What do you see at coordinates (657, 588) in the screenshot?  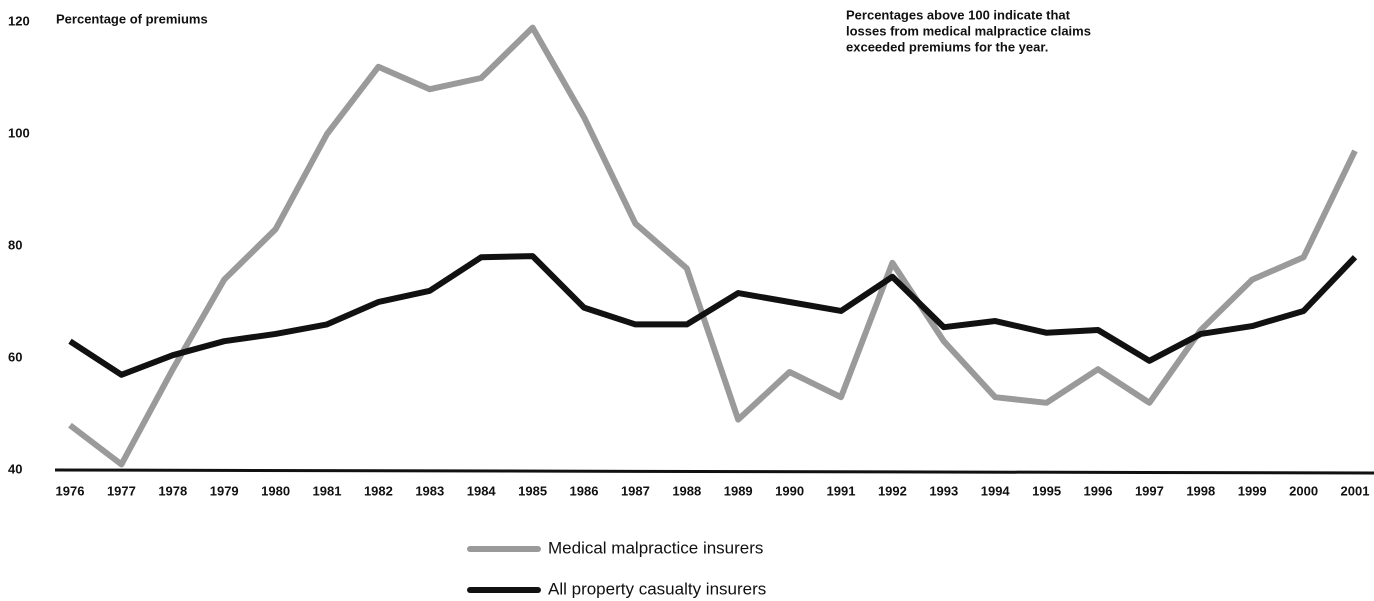 I see `legend-label: All property casualty insurers` at bounding box center [657, 588].